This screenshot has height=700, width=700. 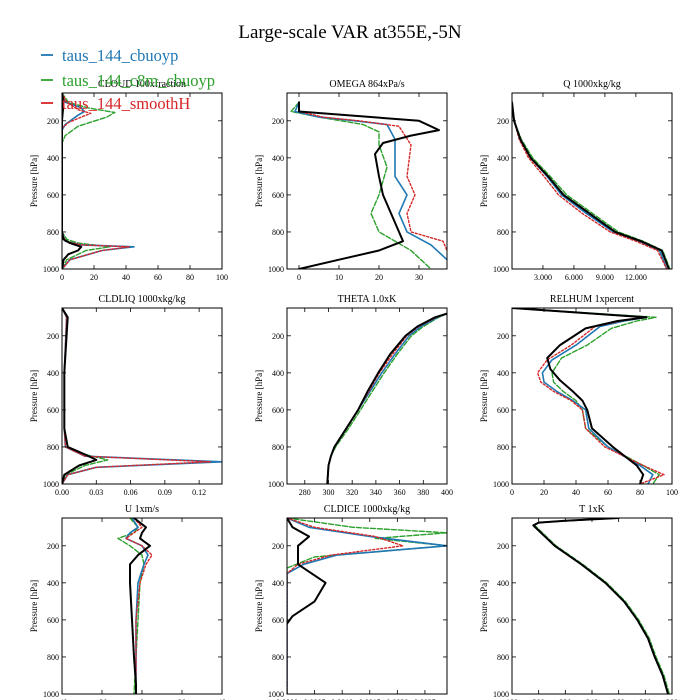 I want to click on panel-q-ylabel: Pressure [hPa], so click(x=484, y=181).